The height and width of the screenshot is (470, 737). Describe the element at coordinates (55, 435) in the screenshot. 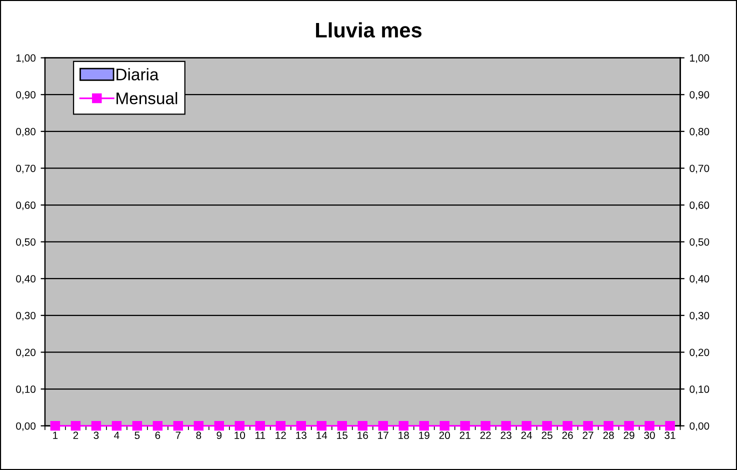

I see `x-tick-label: 1` at that location.